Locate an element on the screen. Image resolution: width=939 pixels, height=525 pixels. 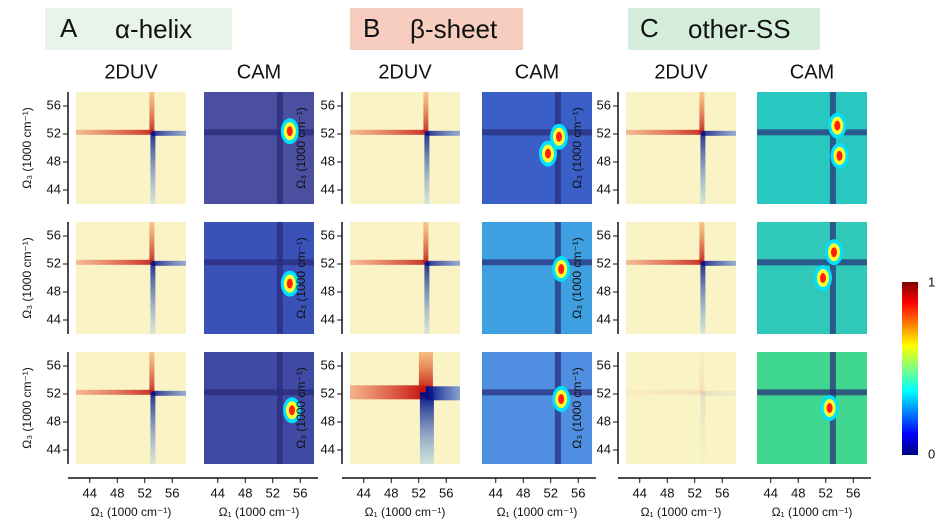
colorbar-min: 0 is located at coordinates (931, 453).